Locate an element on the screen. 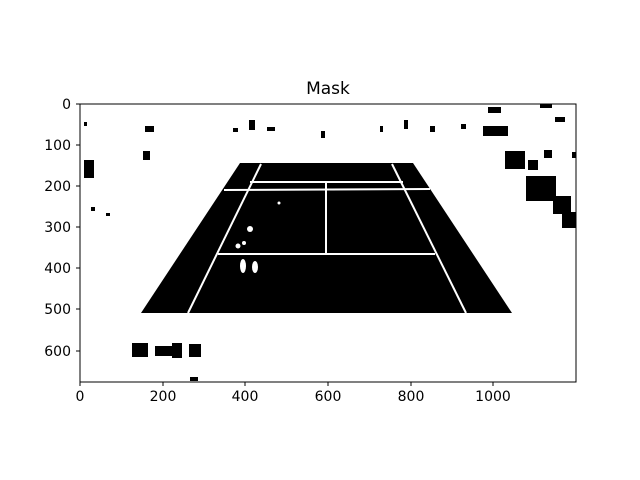 The image size is (640, 480). y-tick-label: 400 is located at coordinates (57, 269).